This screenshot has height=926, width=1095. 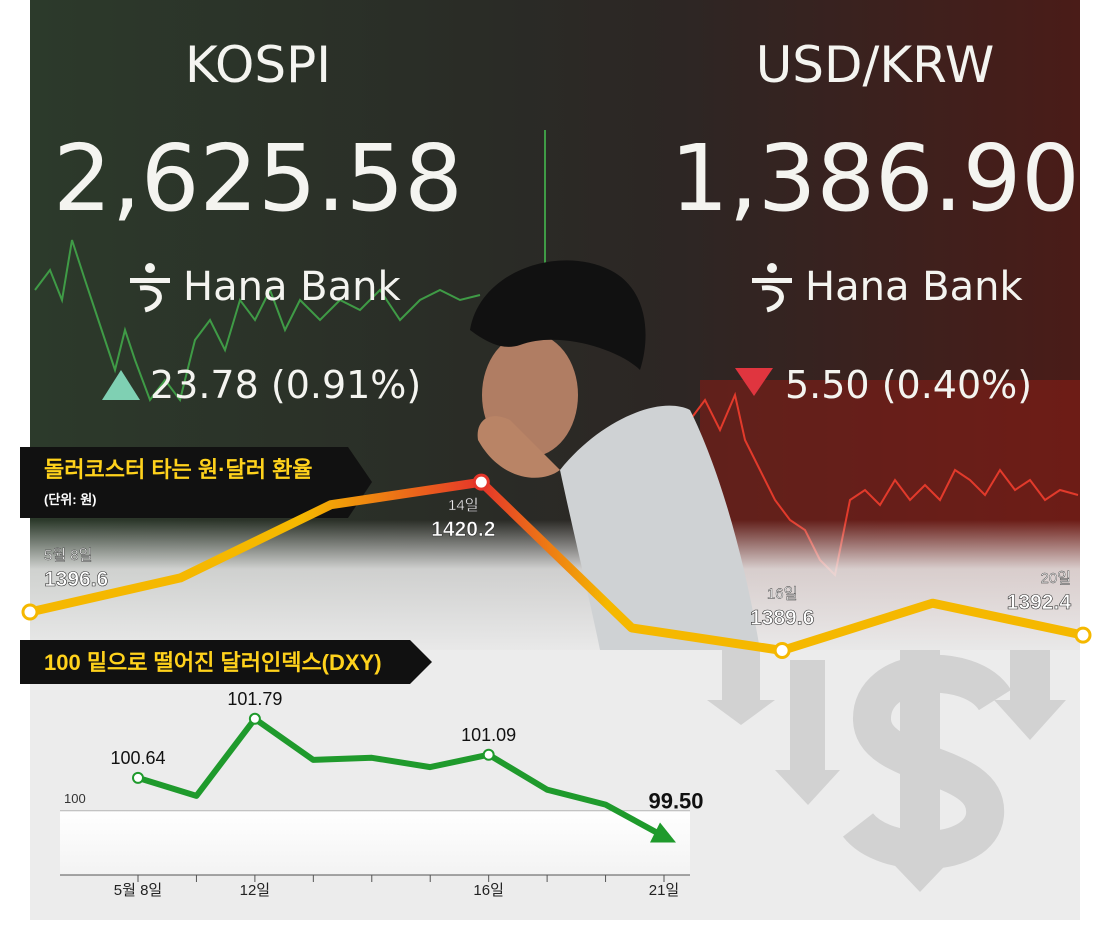 I want to click on photo-fade, so click(x=555, y=590).